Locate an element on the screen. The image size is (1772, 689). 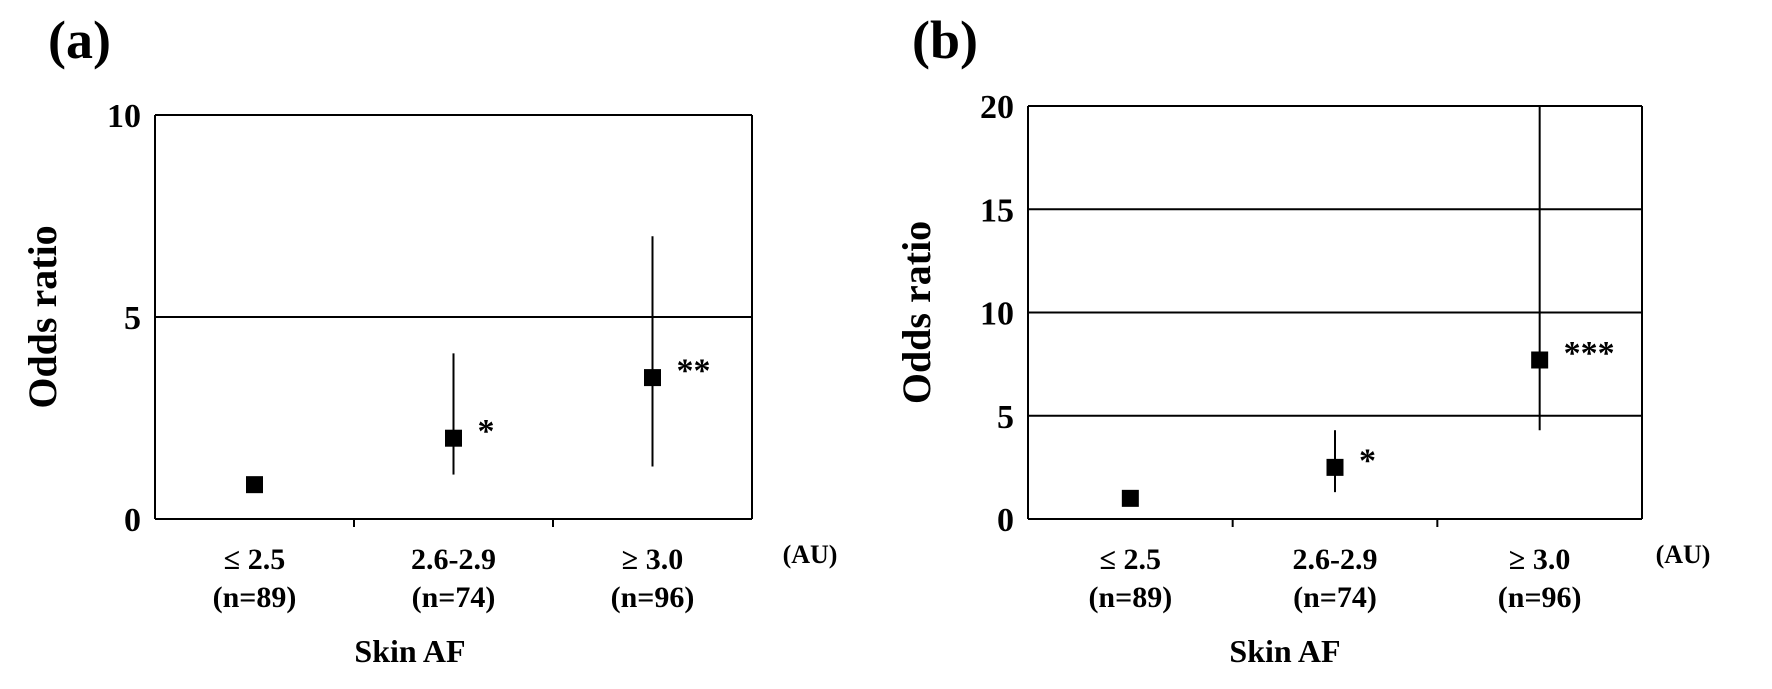
y-tick-label: 20 is located at coordinates (997, 107).